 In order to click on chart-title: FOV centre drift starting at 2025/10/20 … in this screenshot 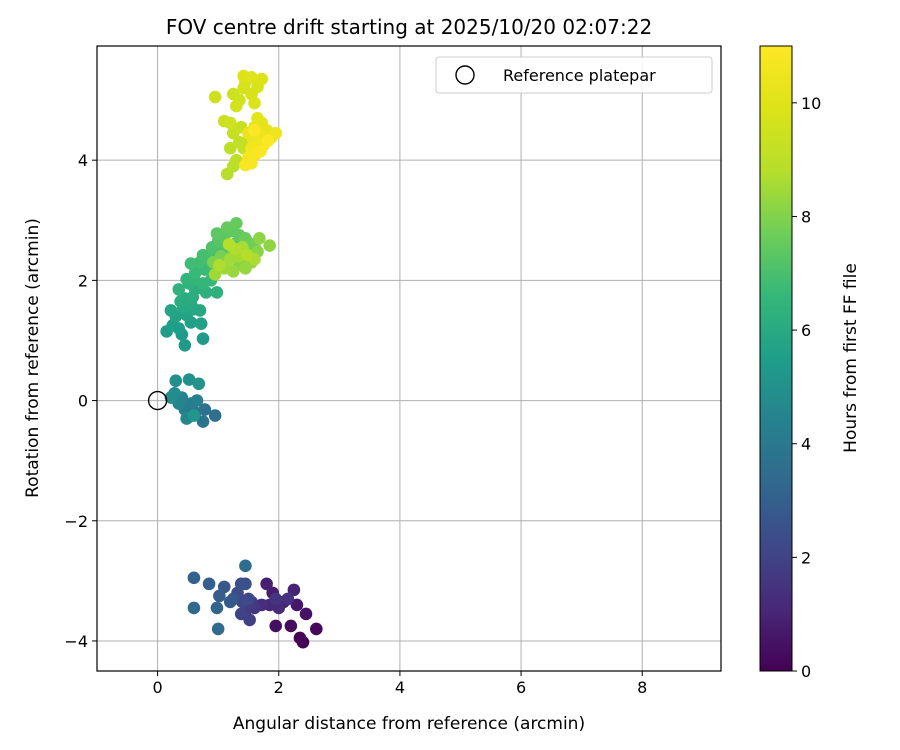, I will do `click(409, 27)`.